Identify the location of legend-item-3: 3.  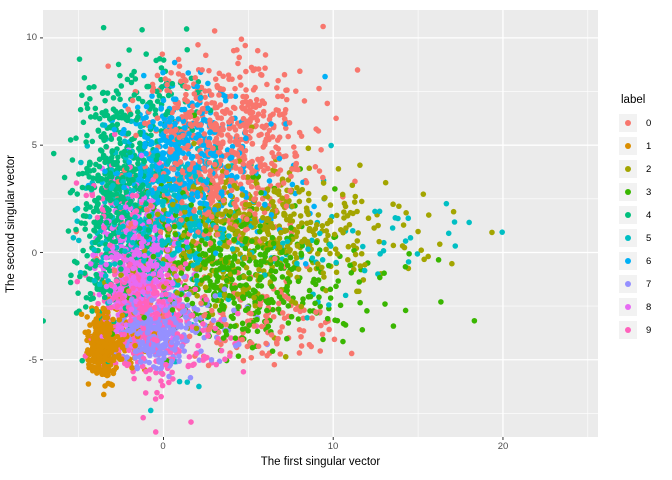
(635, 192).